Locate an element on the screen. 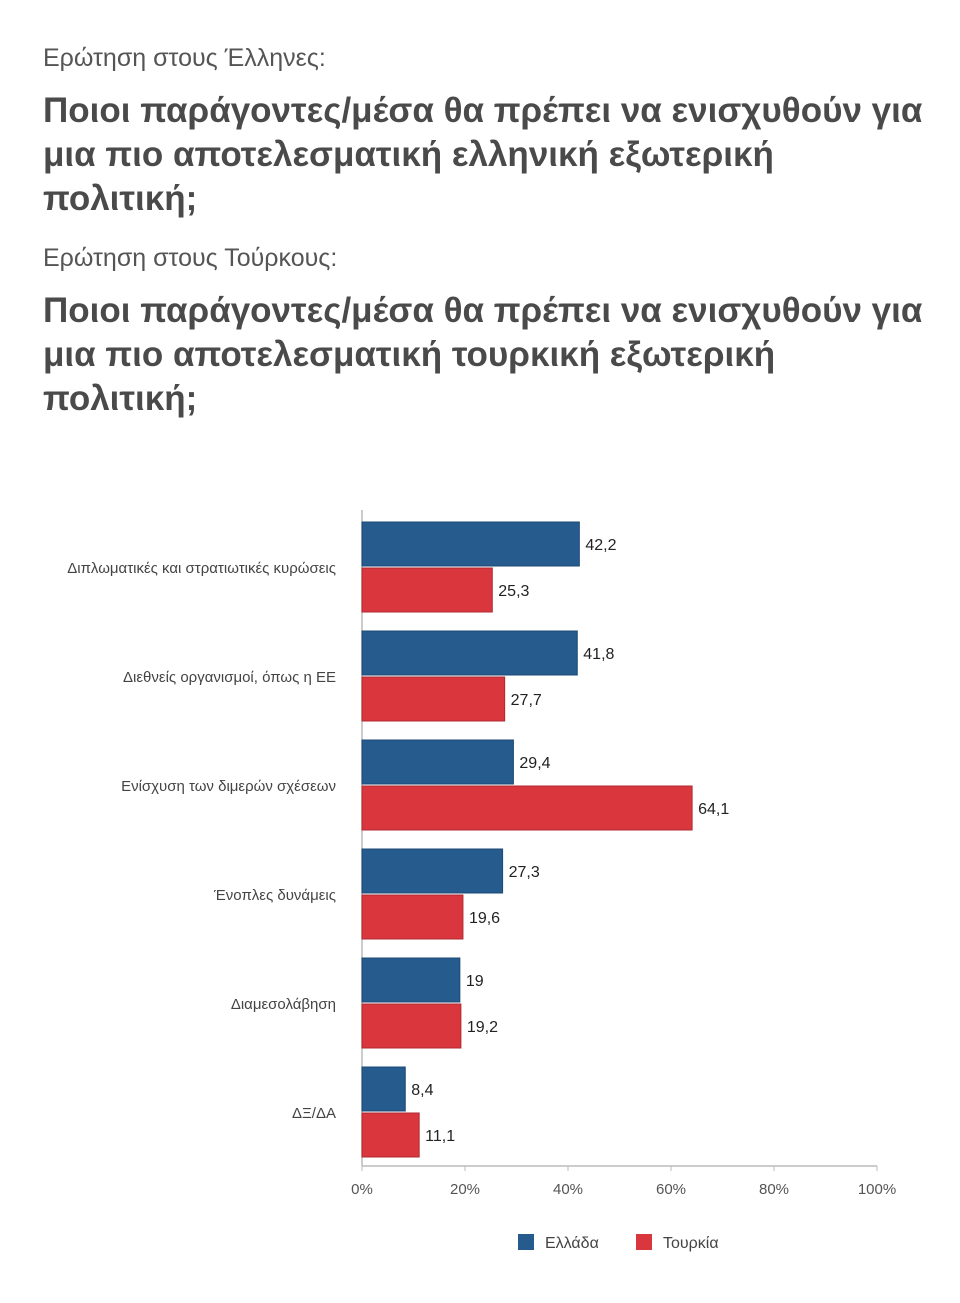 This screenshot has width=960, height=1303. legend-swatch-greece is located at coordinates (526, 1242).